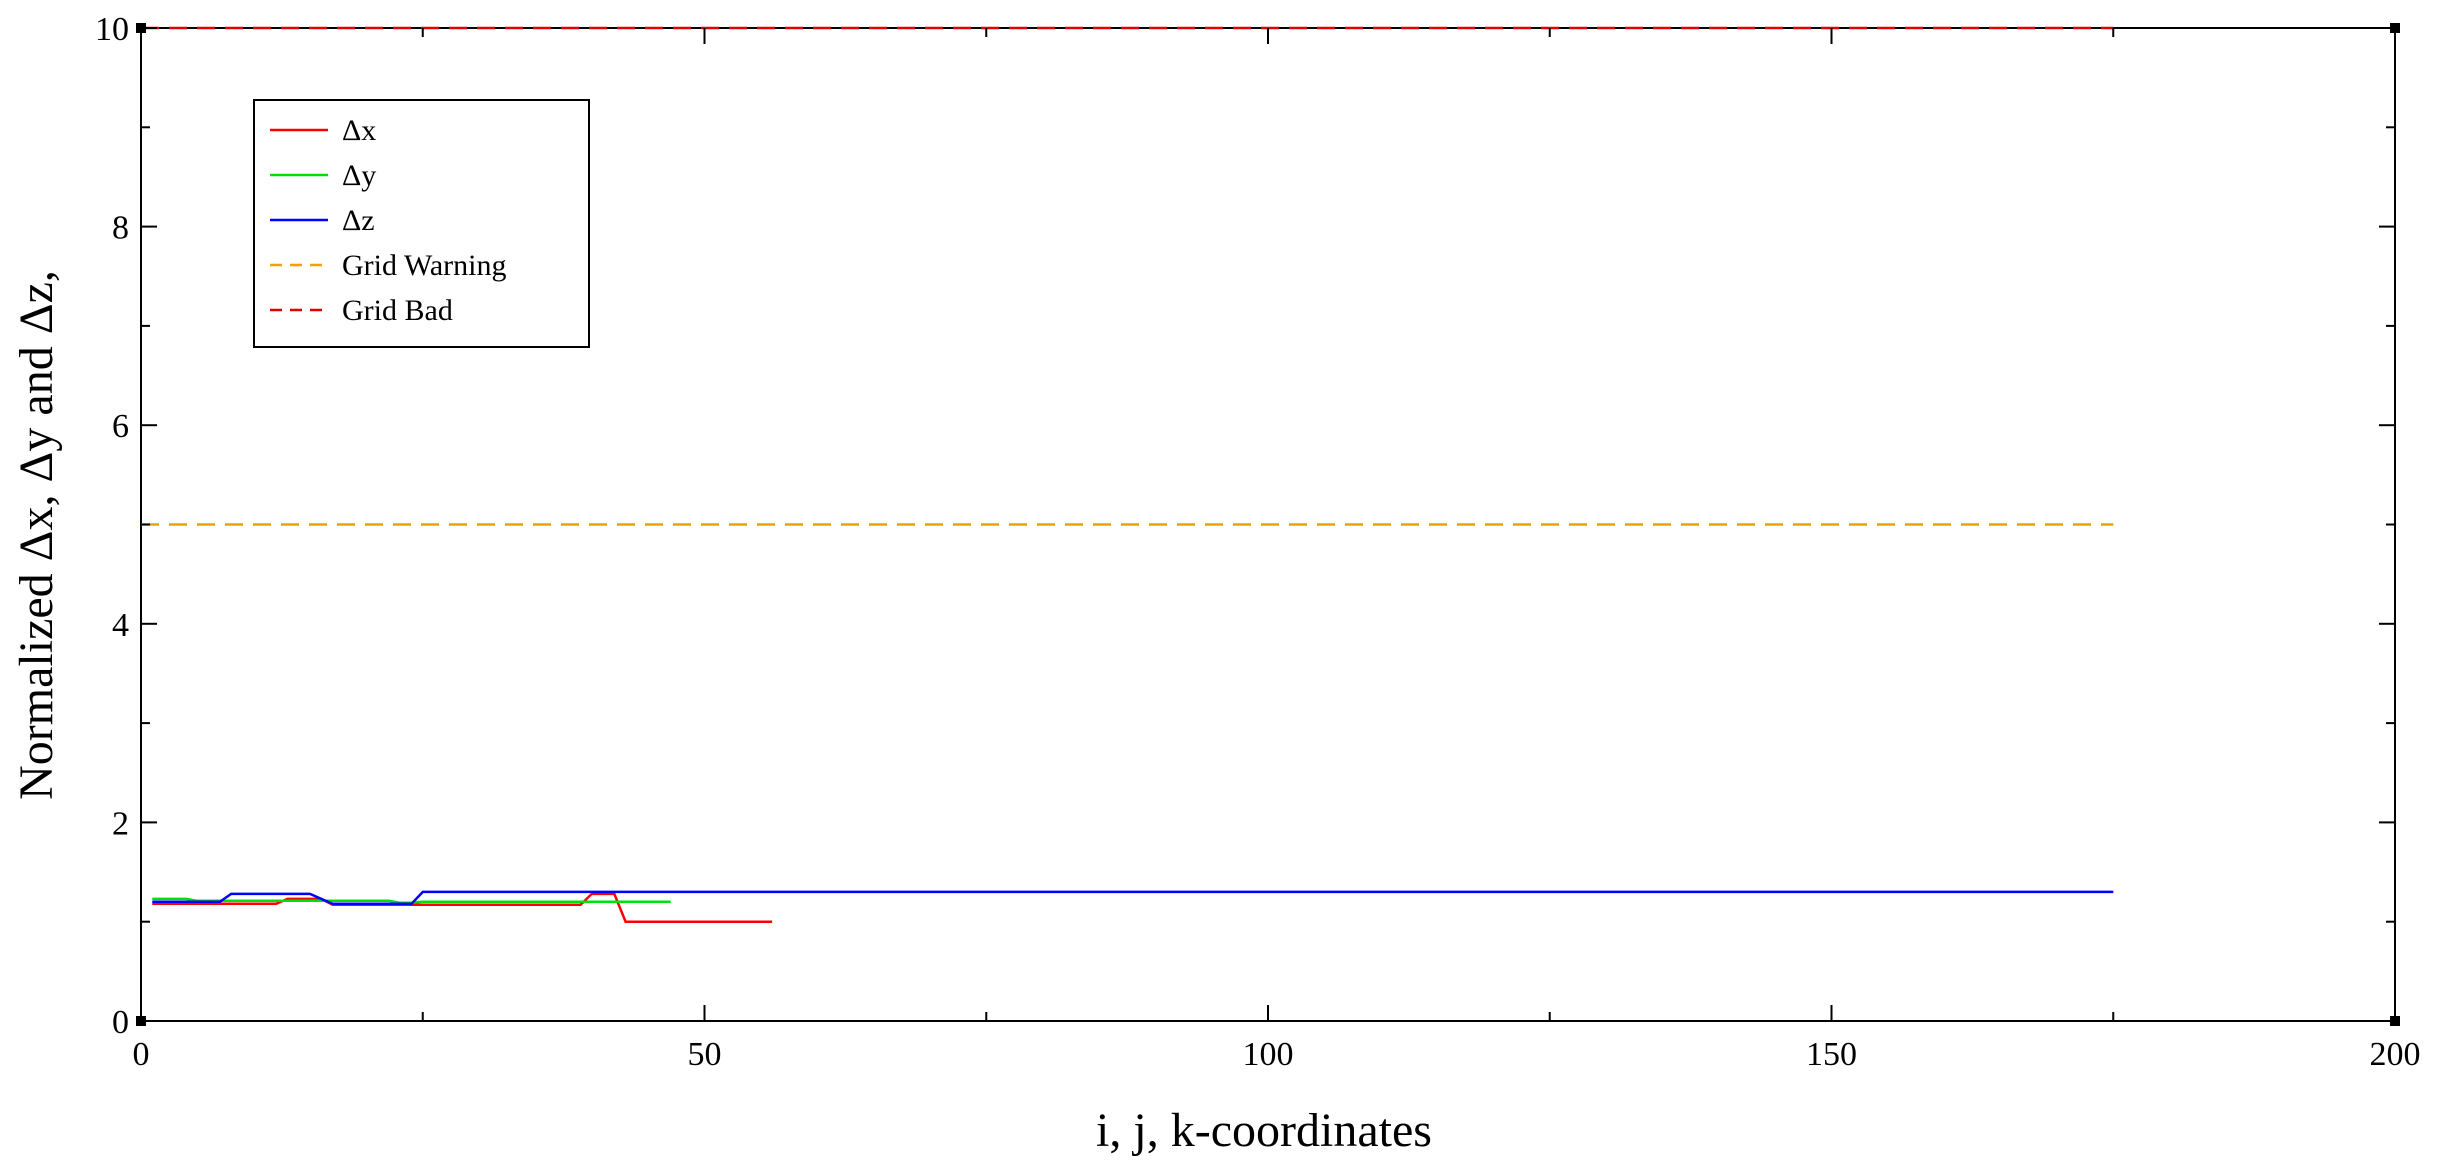  What do you see at coordinates (141, 1054) in the screenshot?
I see `x-tick-label: 0` at bounding box center [141, 1054].